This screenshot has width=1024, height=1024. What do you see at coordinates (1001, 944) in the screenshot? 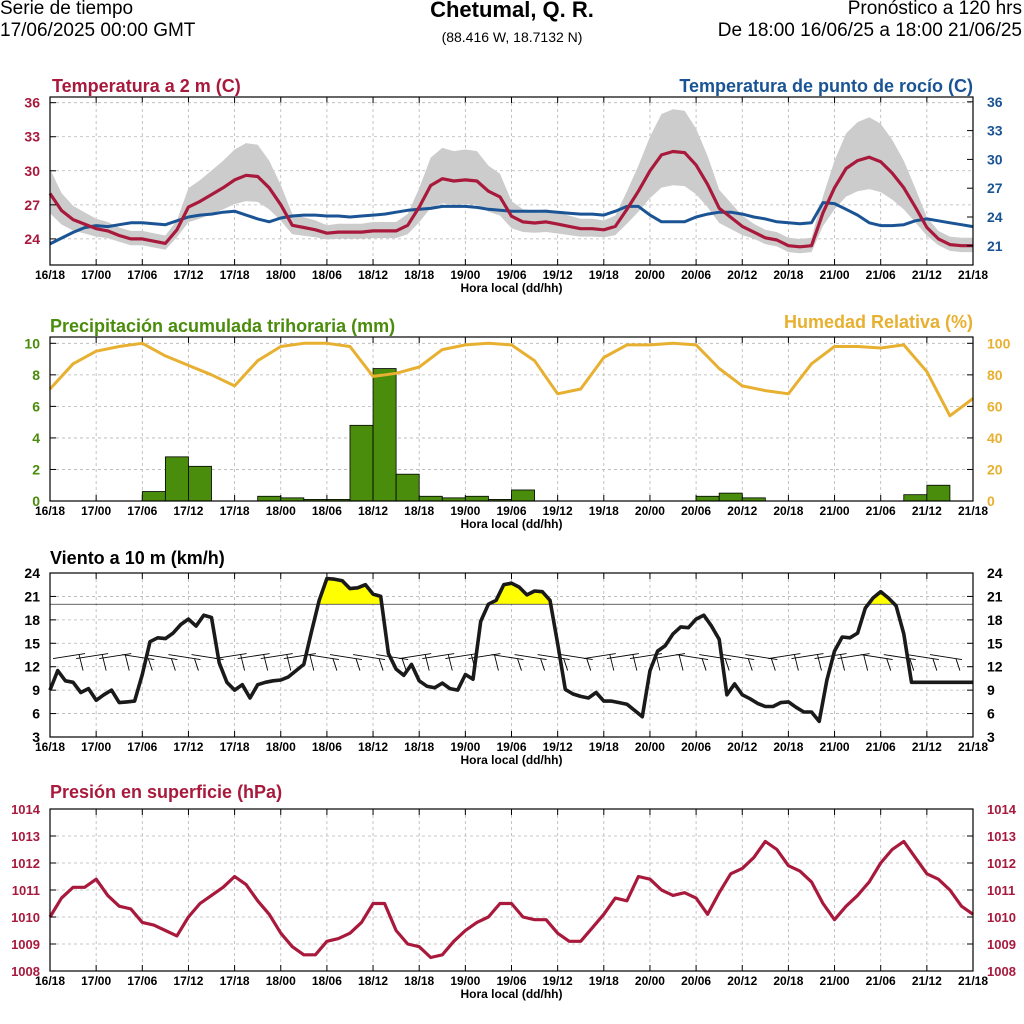
I see `pressure-ytick-label-right: 1009` at bounding box center [1001, 944].